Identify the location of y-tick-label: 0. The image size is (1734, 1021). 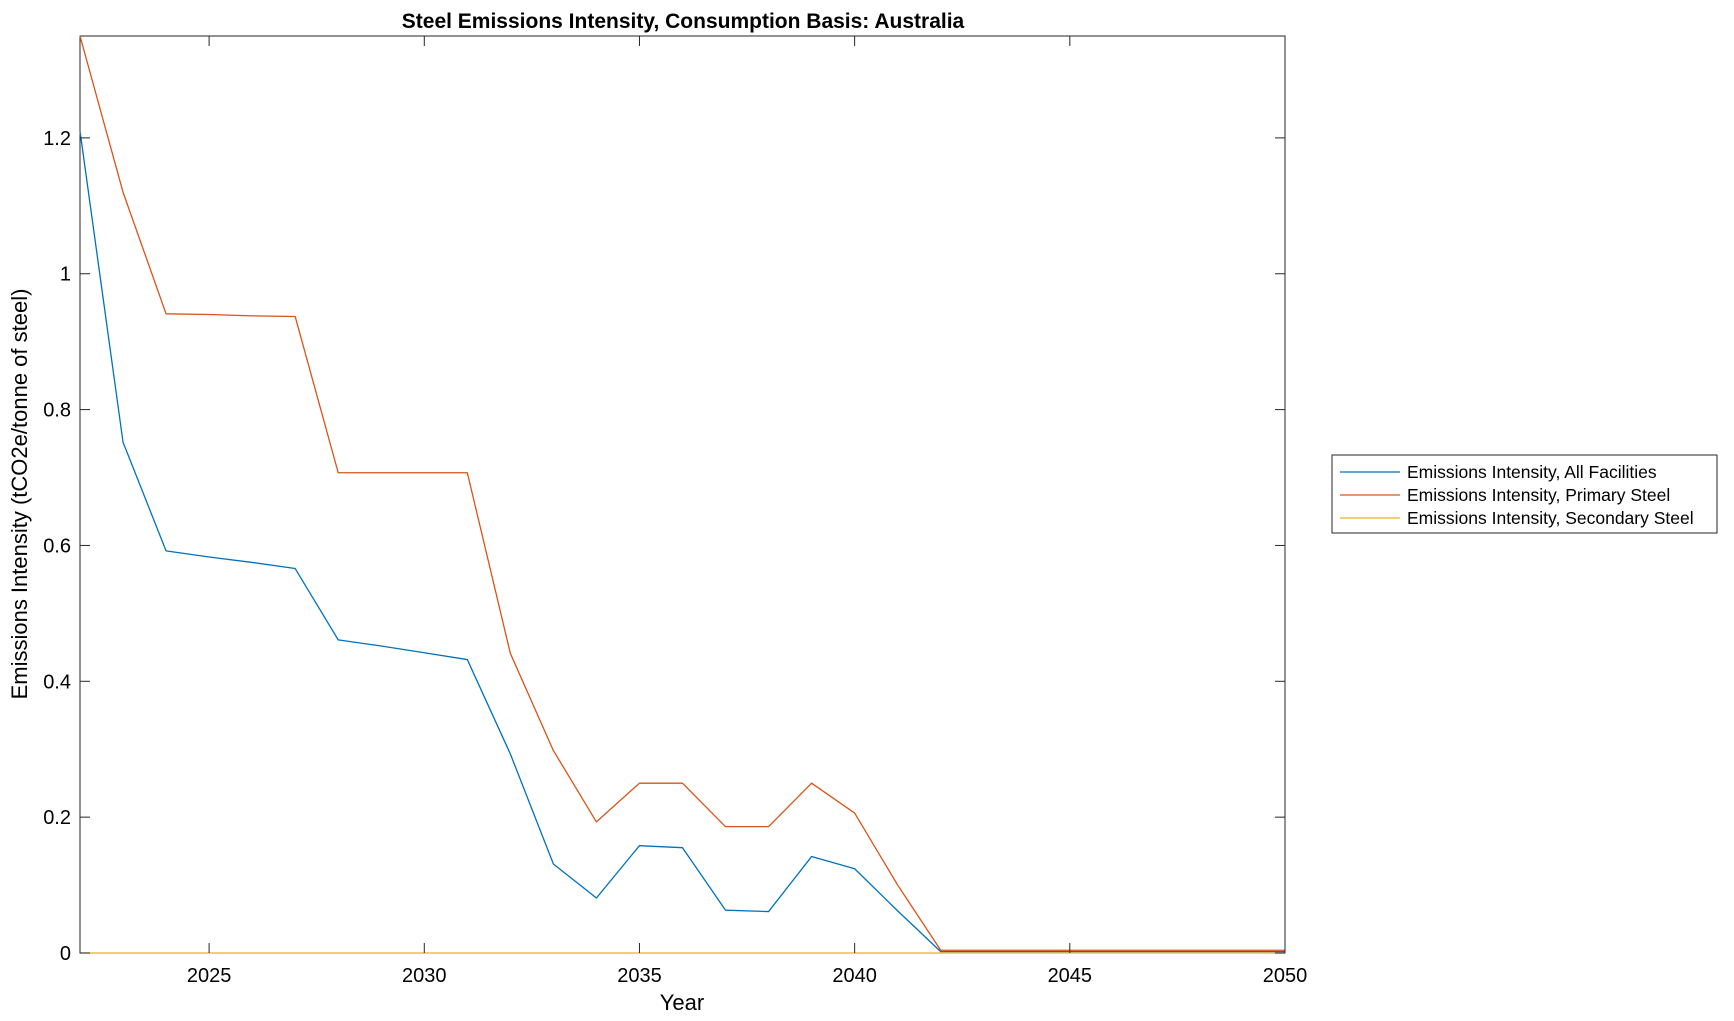
(65, 954).